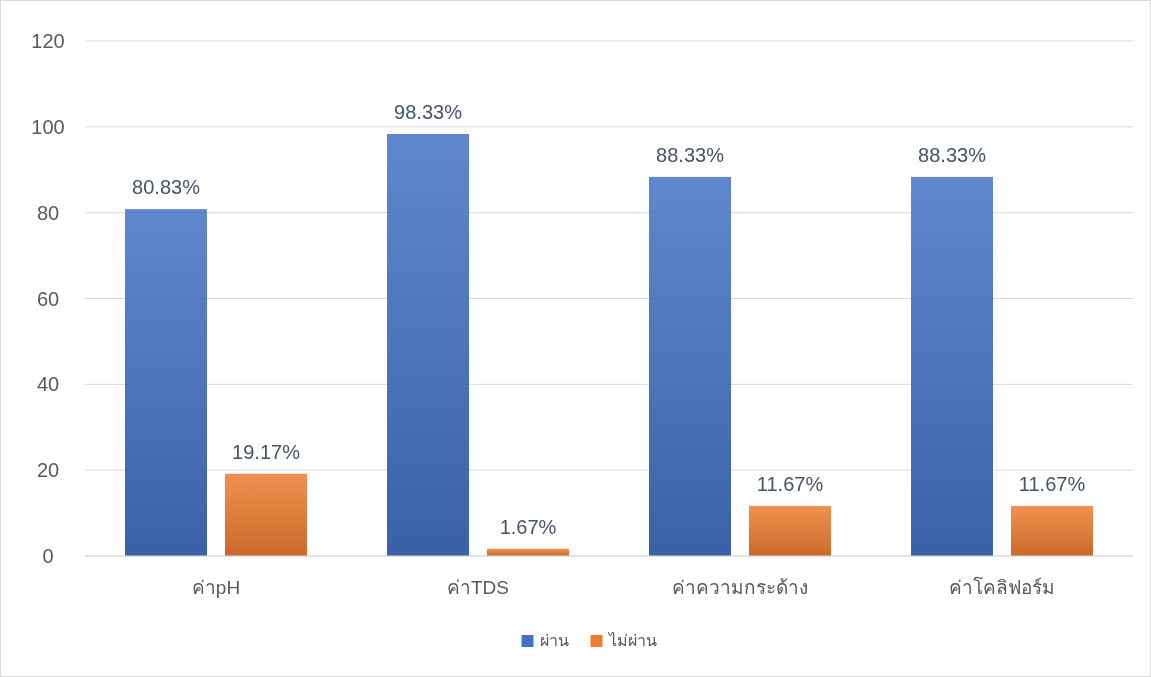  What do you see at coordinates (528, 526) in the screenshot?
I see `data-label: 1.67%` at bounding box center [528, 526].